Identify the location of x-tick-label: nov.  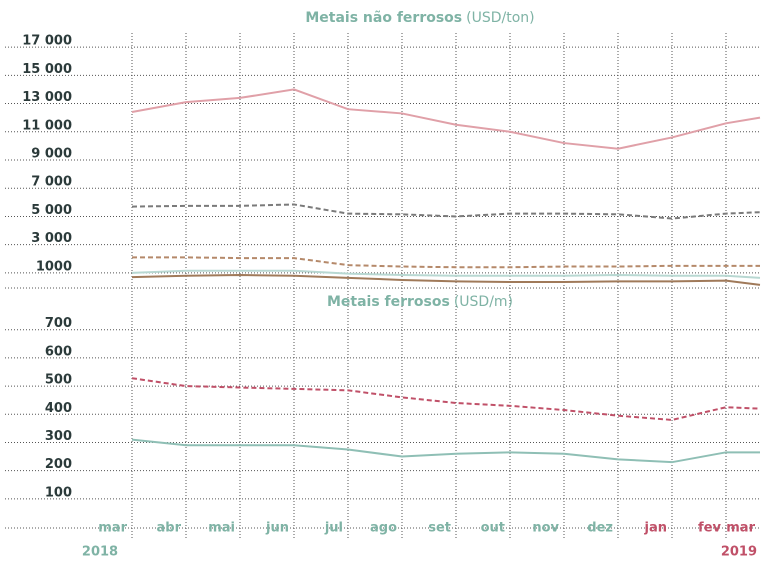
(545, 528).